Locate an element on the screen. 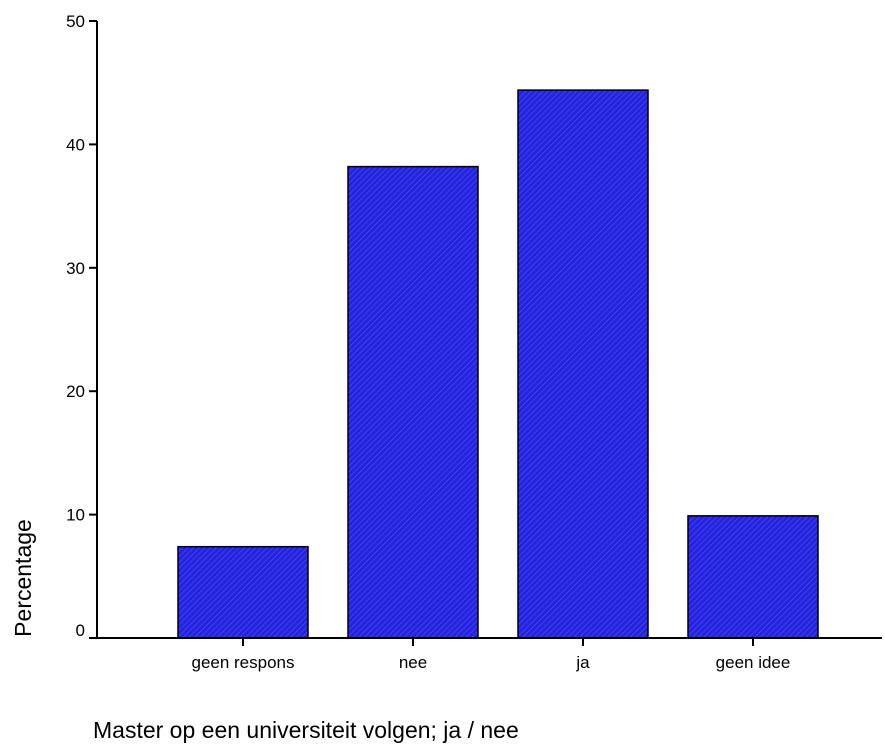  bar-geen-respons is located at coordinates (243, 592).